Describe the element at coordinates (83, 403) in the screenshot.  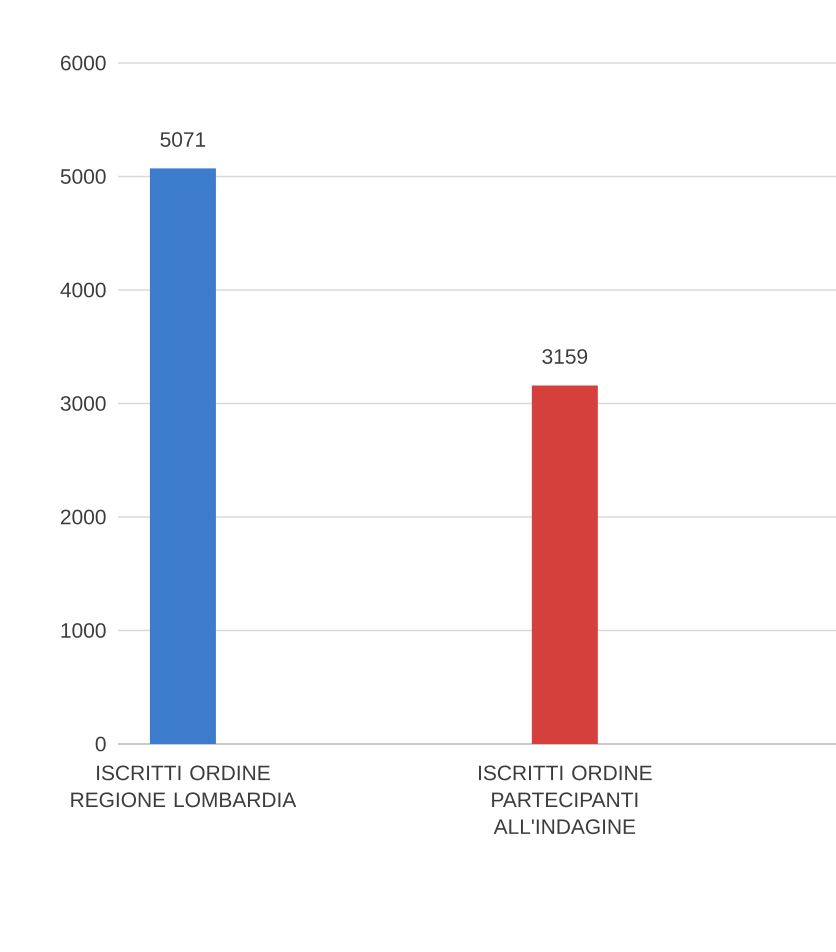
I see `y-tick-label: 3000` at that location.